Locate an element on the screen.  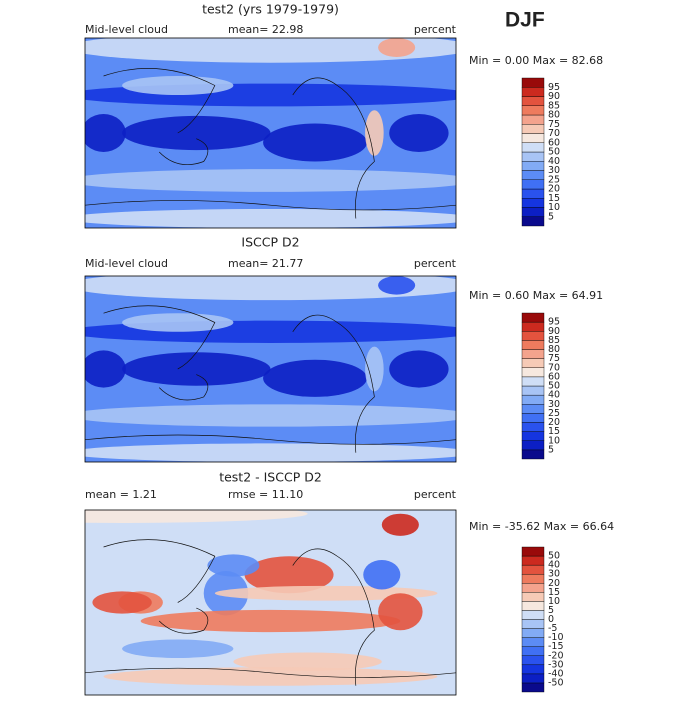
min-max: Min = 0.00 Max = 82.68 is located at coordinates (536, 60).